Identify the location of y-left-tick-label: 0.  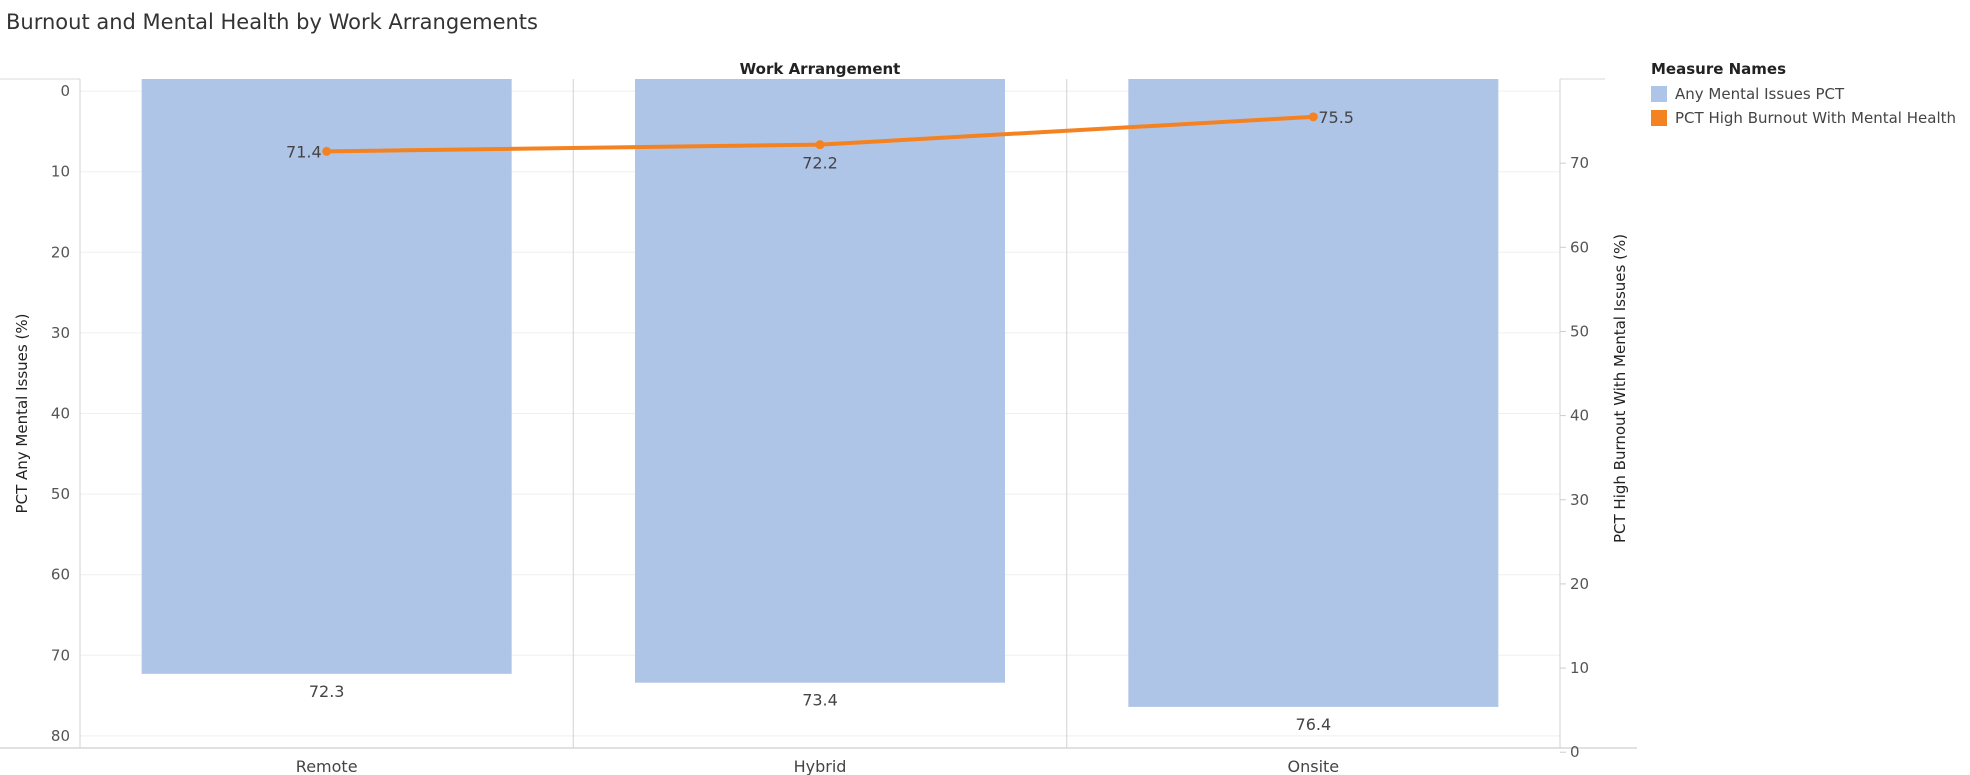
(65, 91).